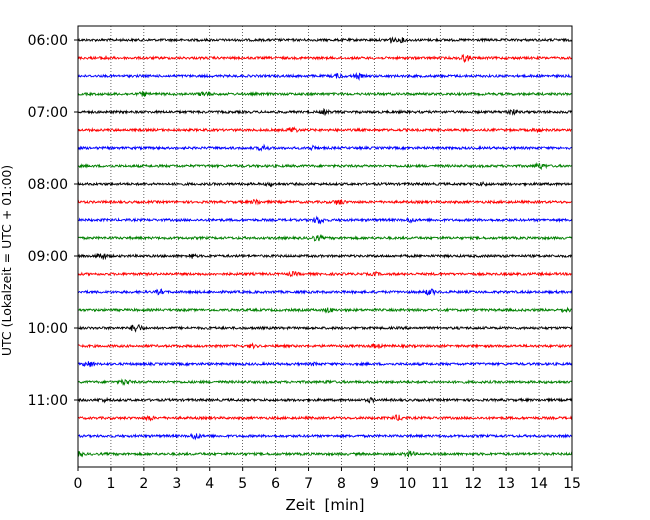 Image resolution: width=650 pixels, height=520 pixels. Describe the element at coordinates (539, 484) in the screenshot. I see `x-tick-label: 14` at that location.